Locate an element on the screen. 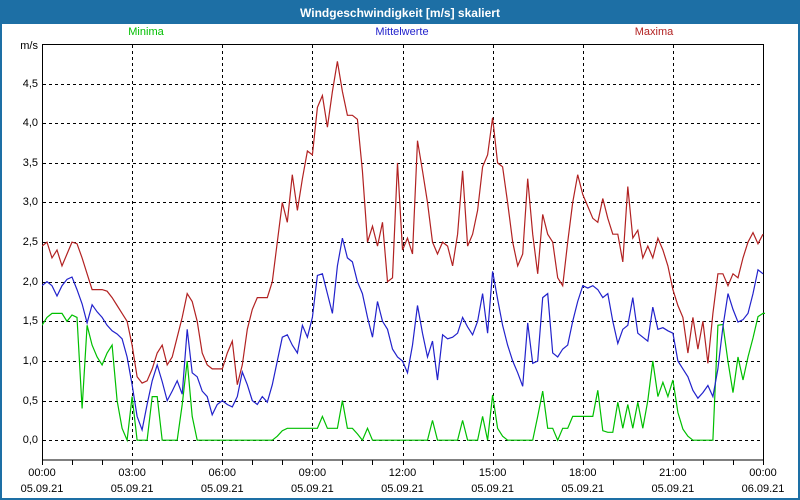 This screenshot has width=800, height=500. y-tick-label: 1,0 is located at coordinates (30, 360).